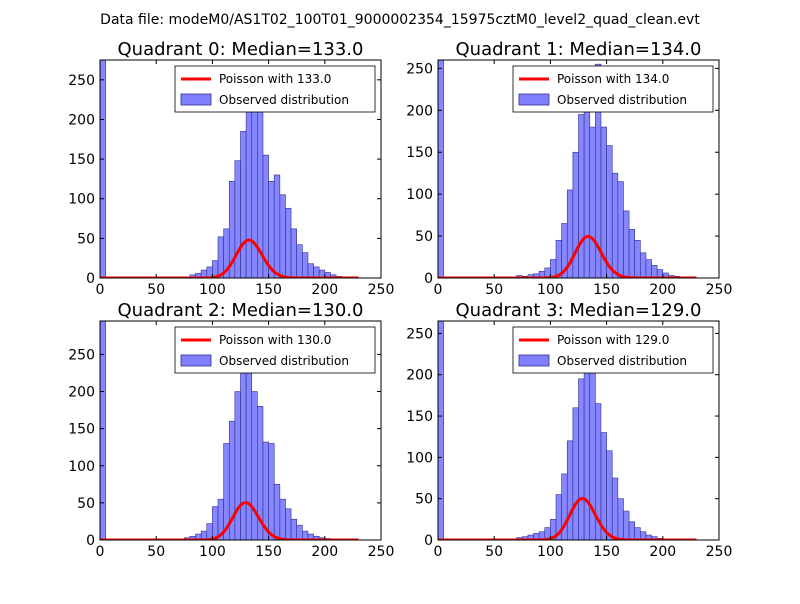 The image size is (800, 604). I want to click on panel-title: Quadrant 1: Median=134.0, so click(579, 49).